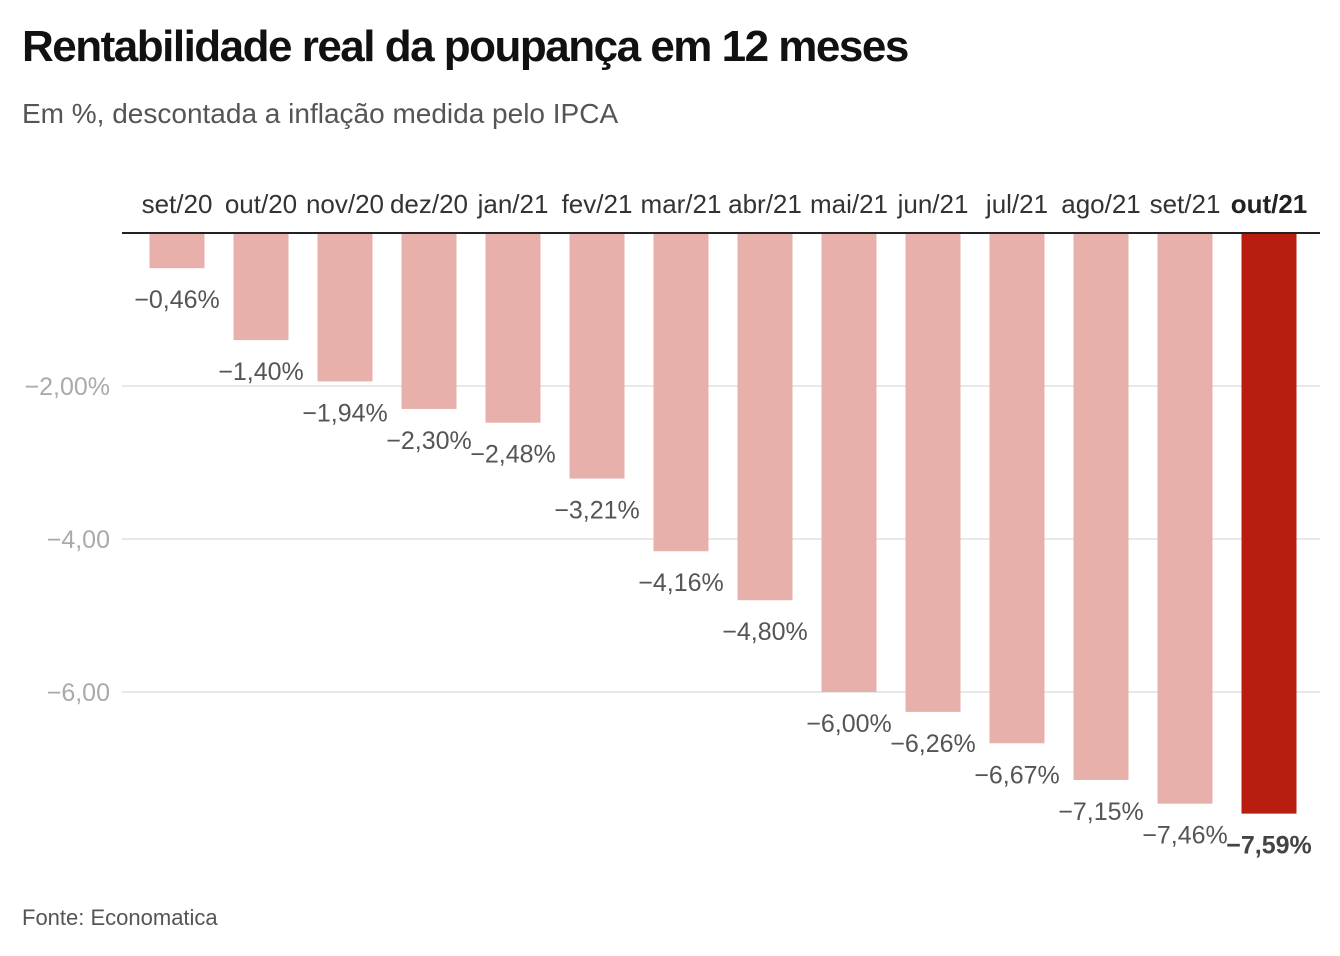 This screenshot has height=956, width=1340. Describe the element at coordinates (849, 204) in the screenshot. I see `category-label: mai/21` at that location.